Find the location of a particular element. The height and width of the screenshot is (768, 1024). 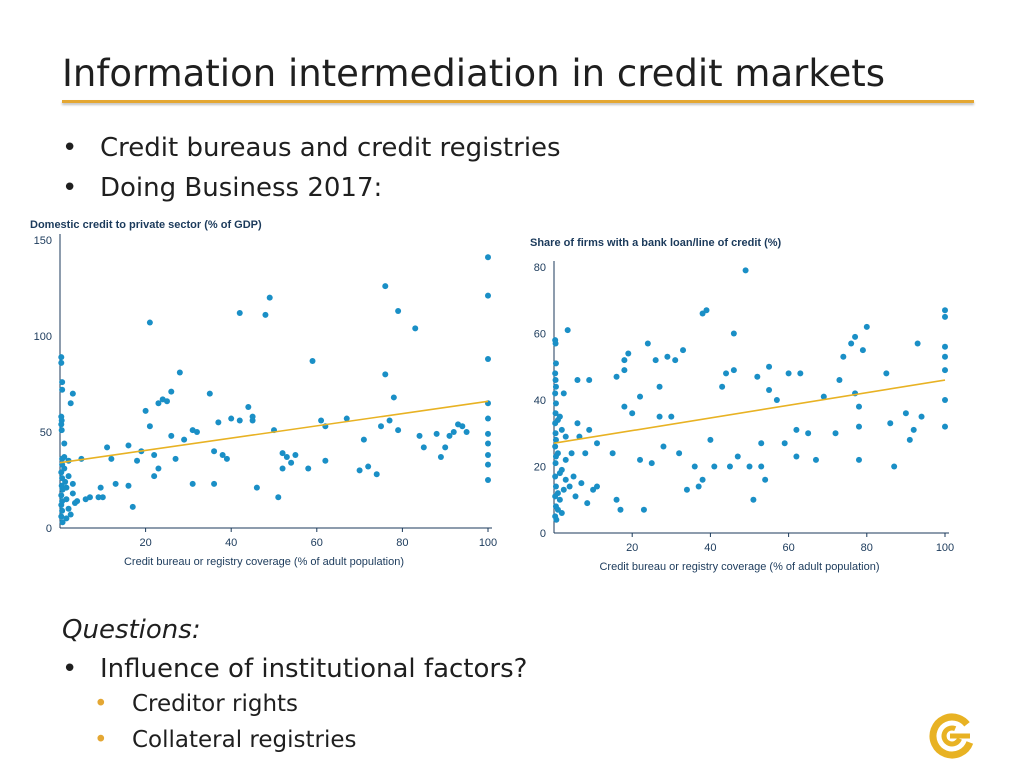

x-tick-label: 100 is located at coordinates (488, 543).